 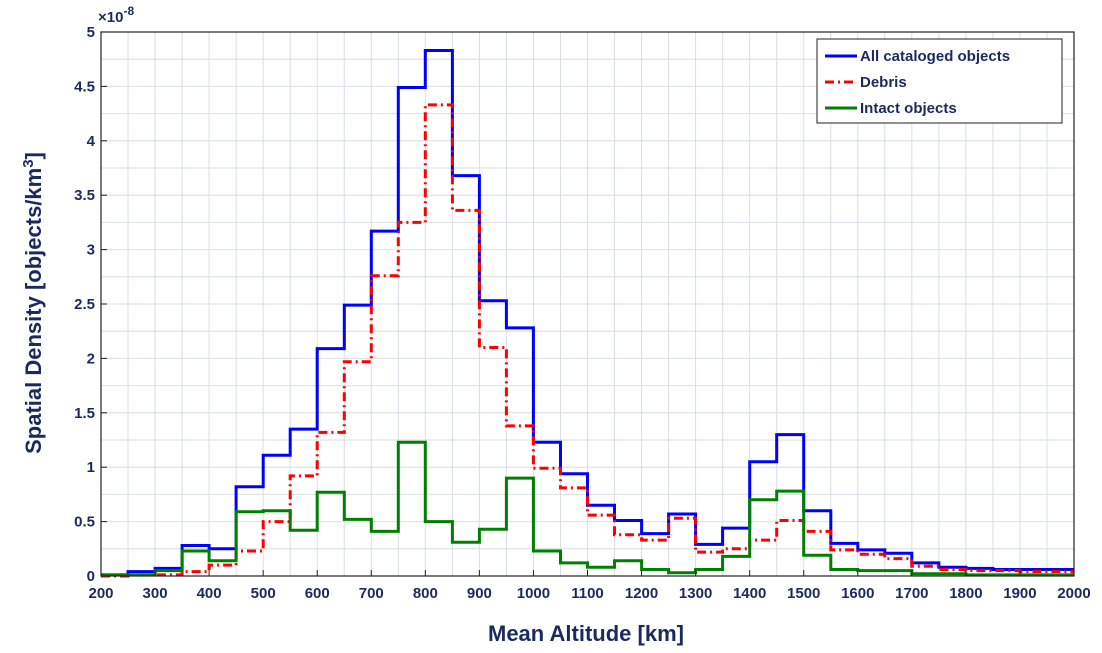 I want to click on y-tick-label: 3, so click(x=91, y=250).